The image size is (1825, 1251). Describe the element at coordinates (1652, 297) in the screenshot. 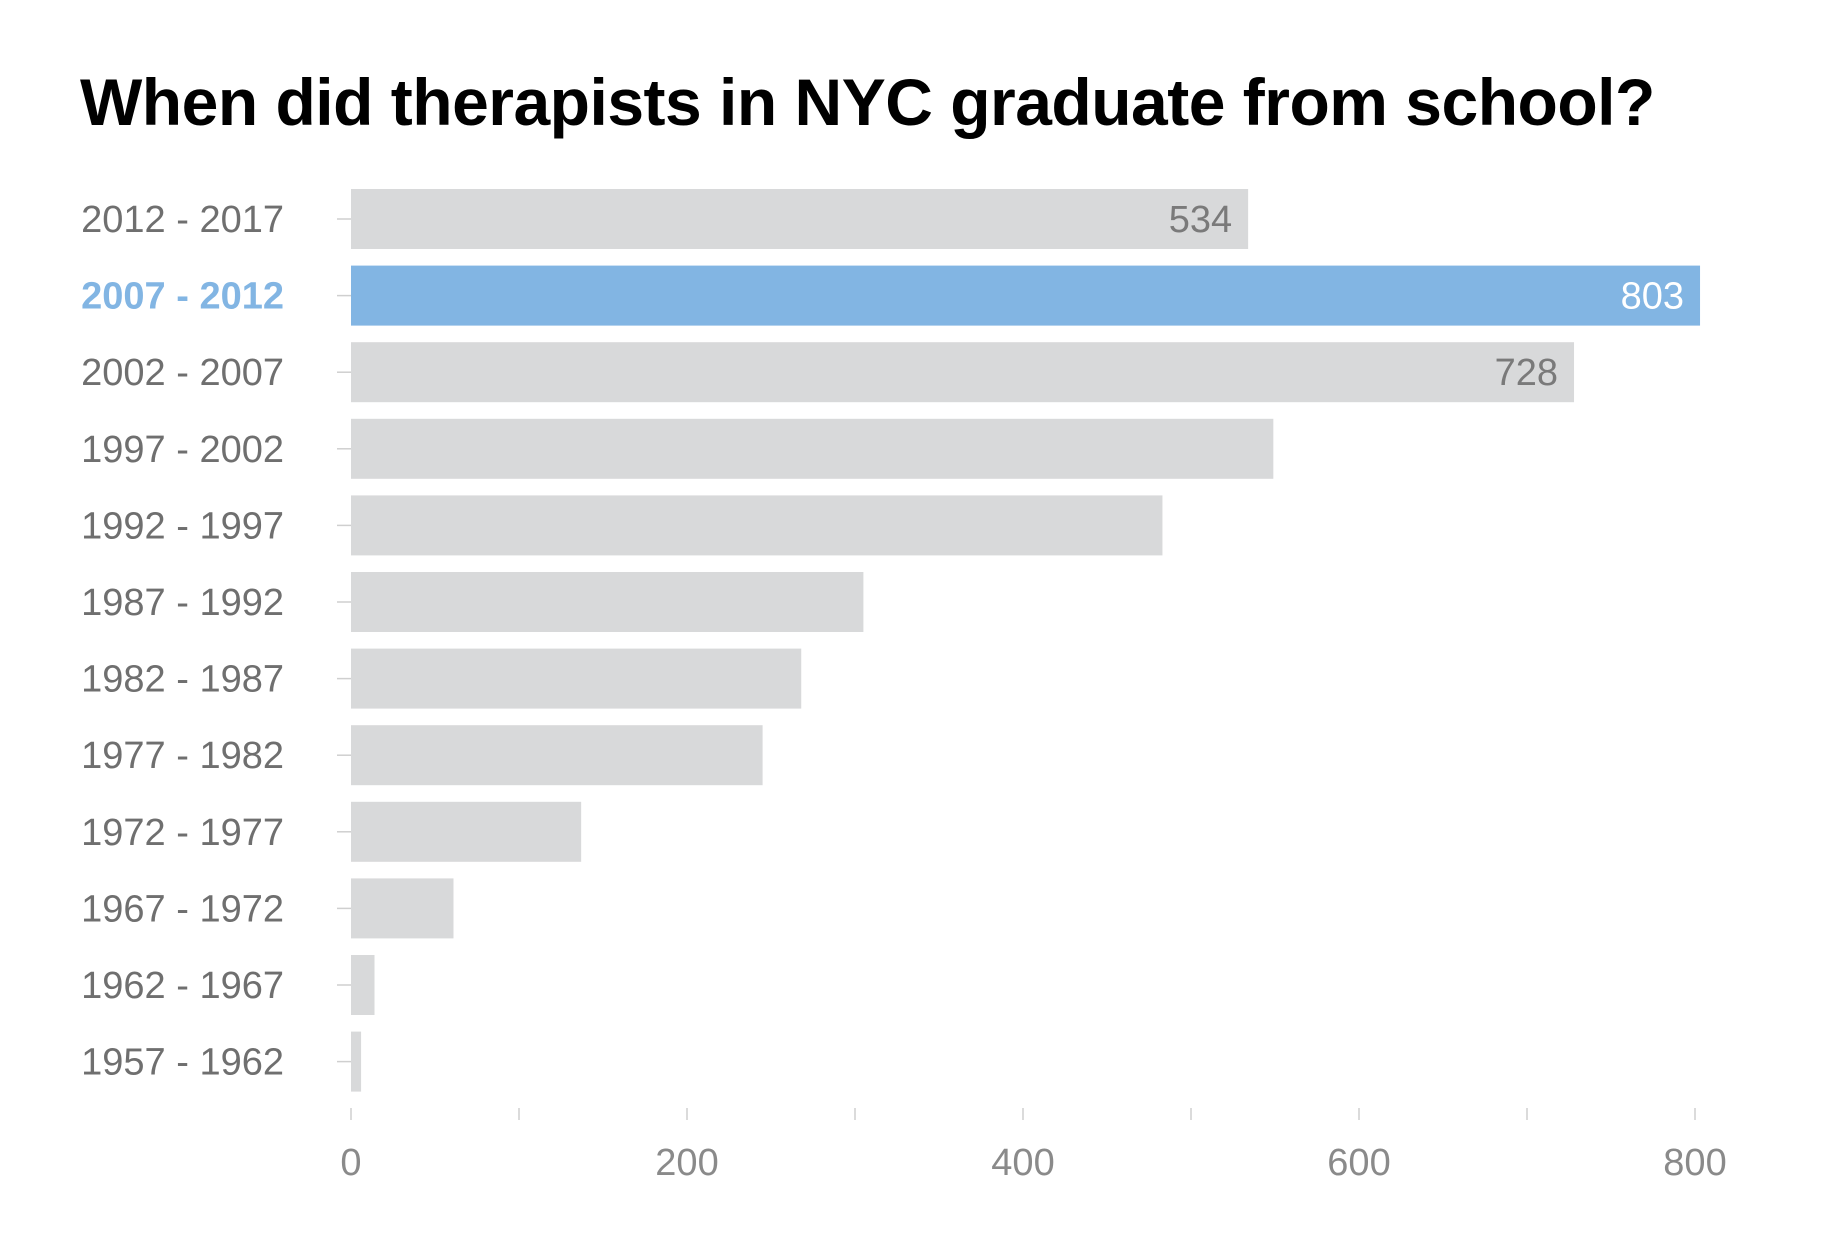

I see `value-label: 803` at that location.